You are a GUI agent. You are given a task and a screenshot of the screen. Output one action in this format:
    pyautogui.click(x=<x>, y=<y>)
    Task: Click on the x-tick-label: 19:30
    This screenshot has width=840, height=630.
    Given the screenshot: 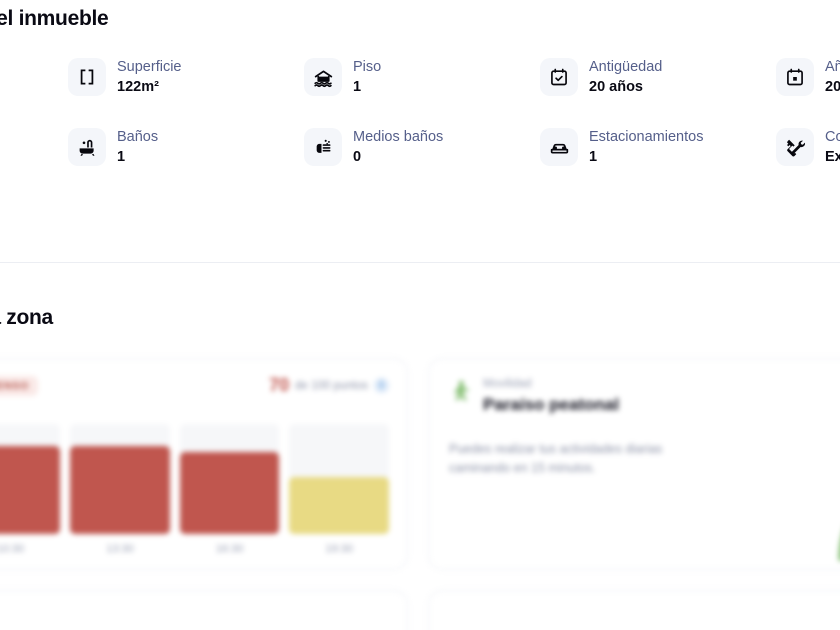 What is the action you would take?
    pyautogui.click(x=339, y=549)
    